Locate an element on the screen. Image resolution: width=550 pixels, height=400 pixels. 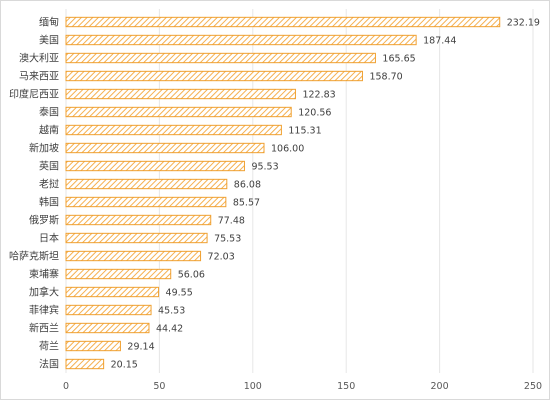
value-label: 106.00 is located at coordinates (287, 149).